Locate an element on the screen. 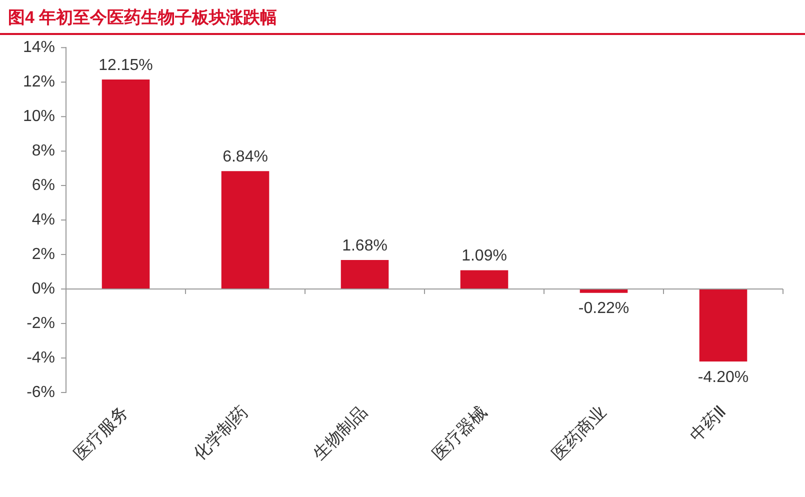  y-tick-label: 10% is located at coordinates (39, 116).